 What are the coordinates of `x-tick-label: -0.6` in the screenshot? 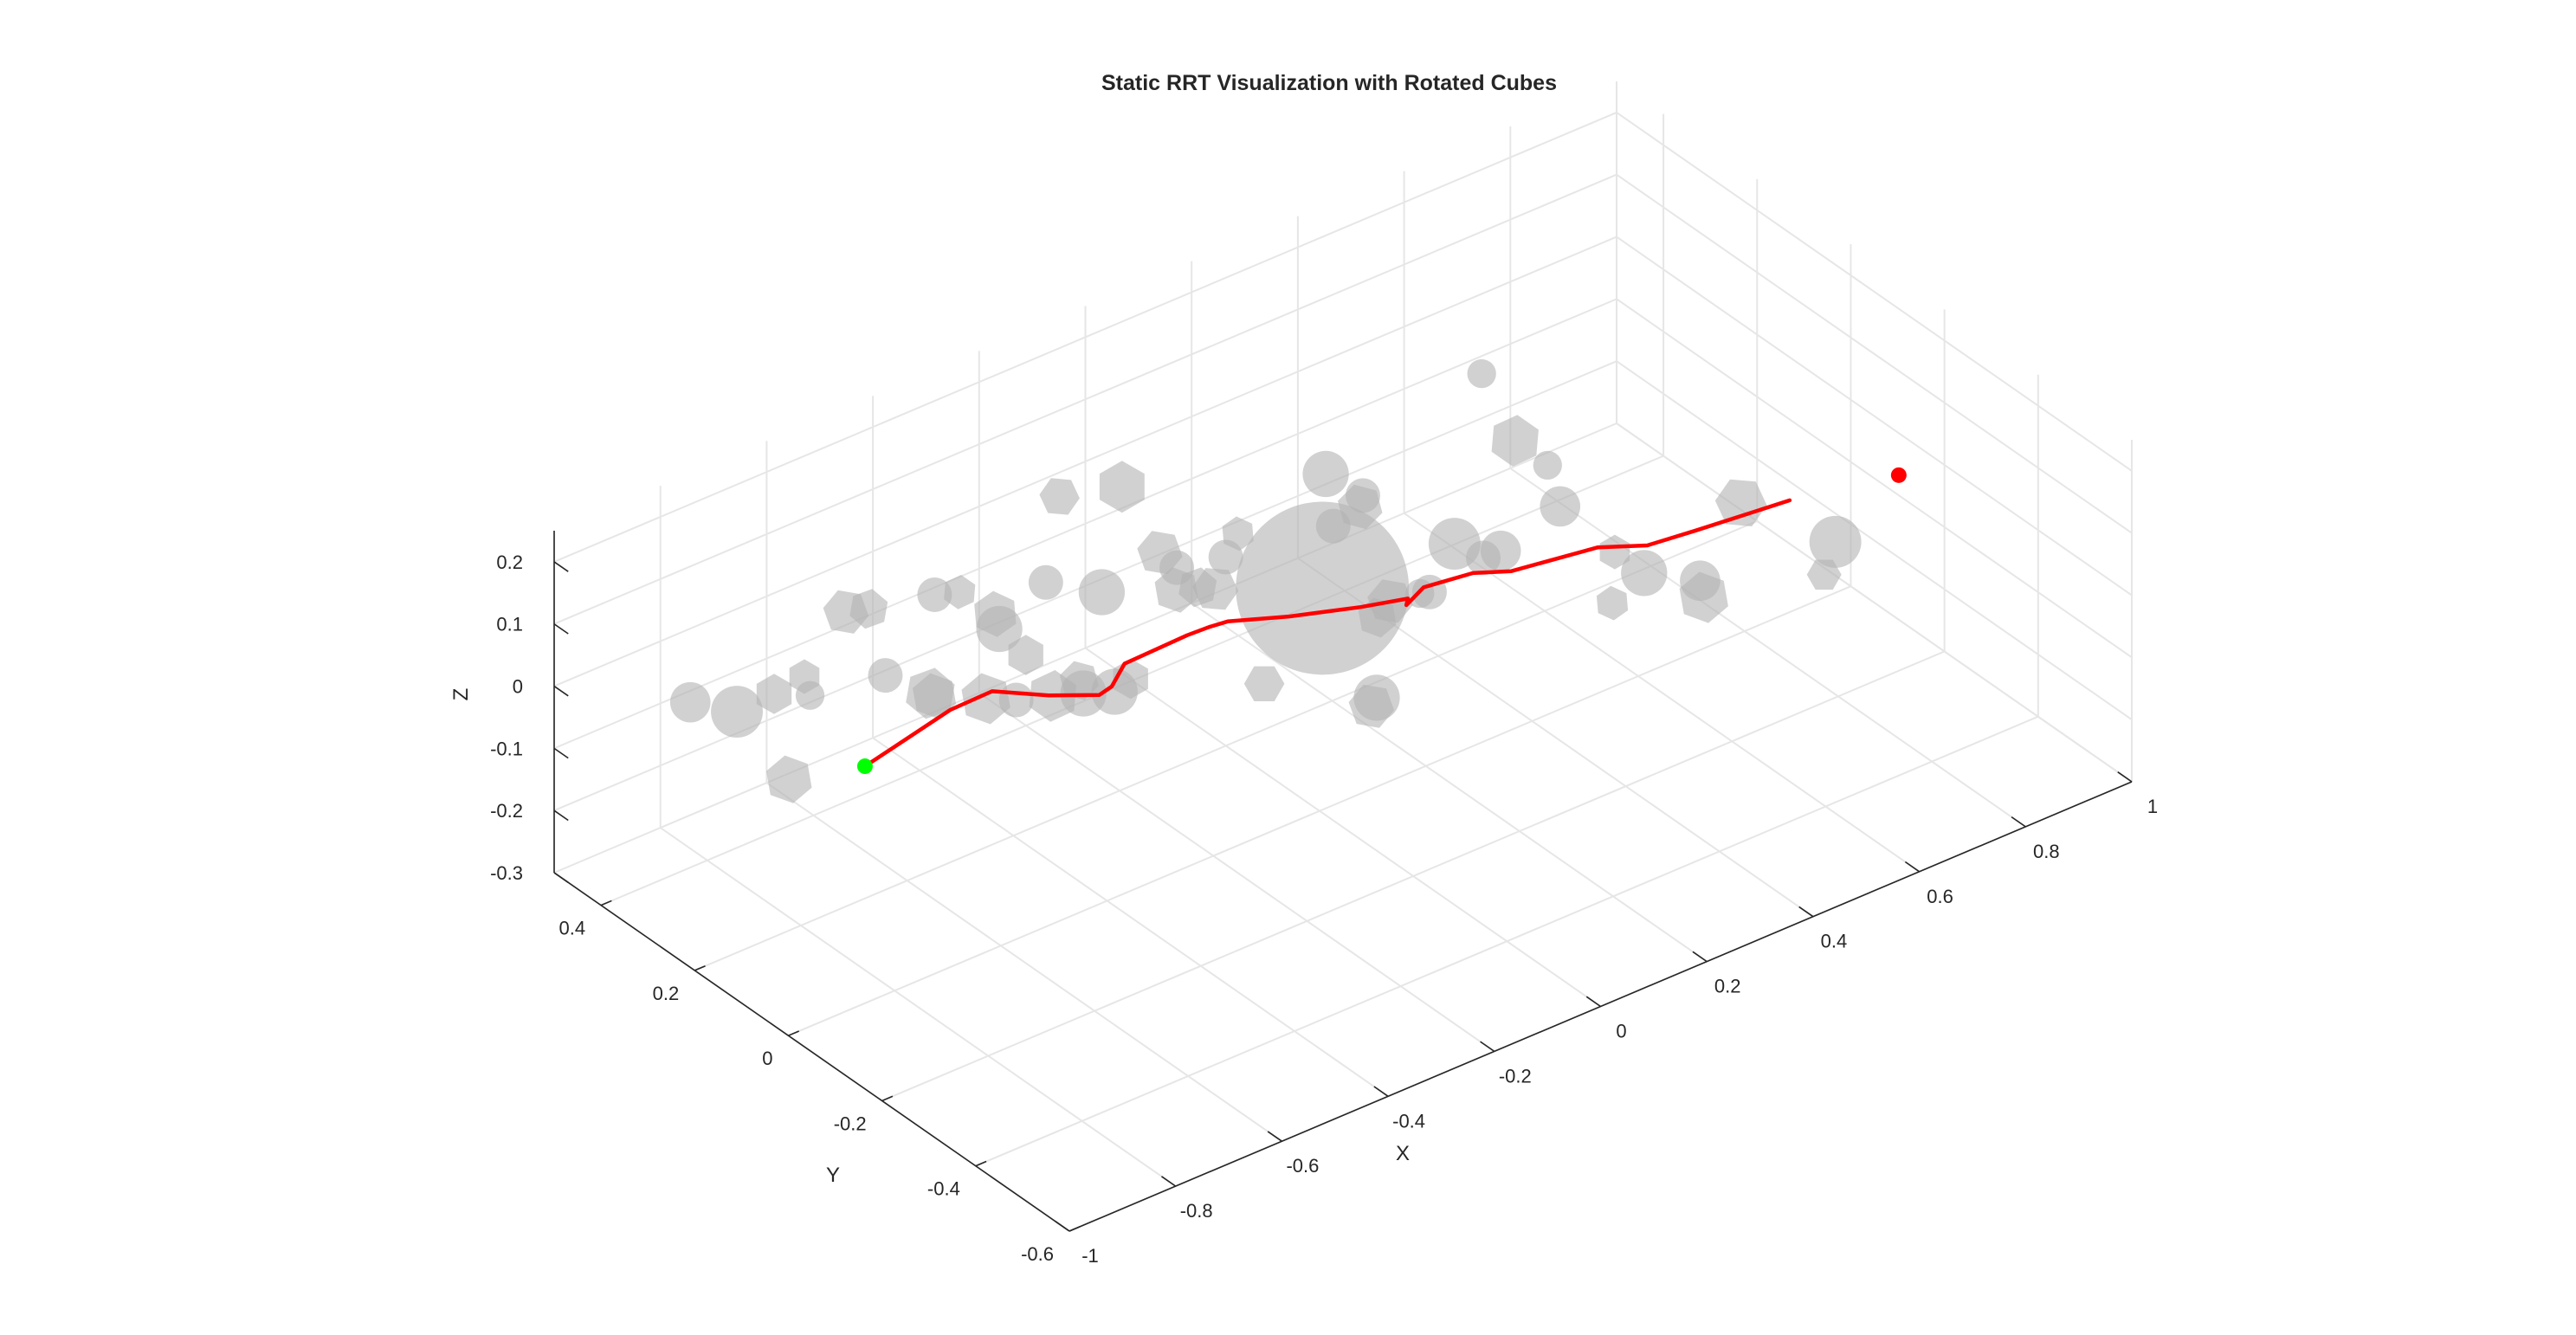 It's located at (1302, 1166).